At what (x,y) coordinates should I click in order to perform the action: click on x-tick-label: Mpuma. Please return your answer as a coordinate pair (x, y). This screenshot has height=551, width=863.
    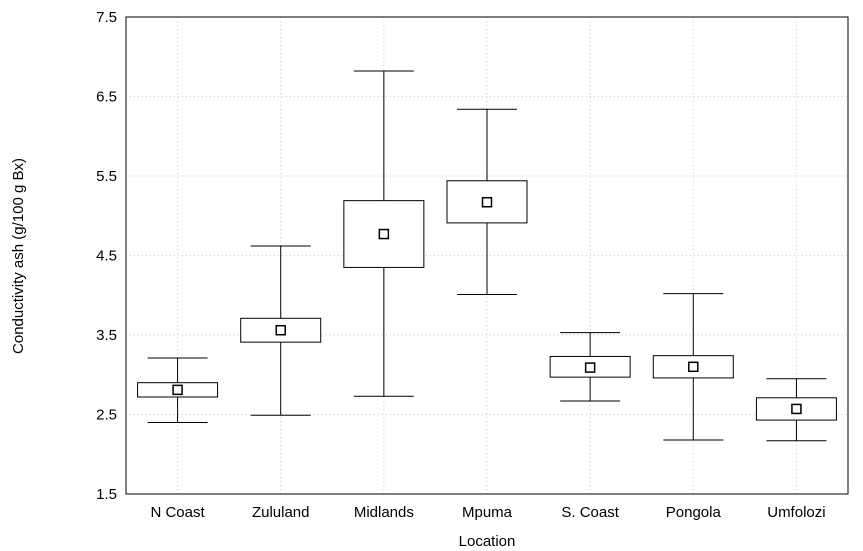
    Looking at the image, I should click on (487, 512).